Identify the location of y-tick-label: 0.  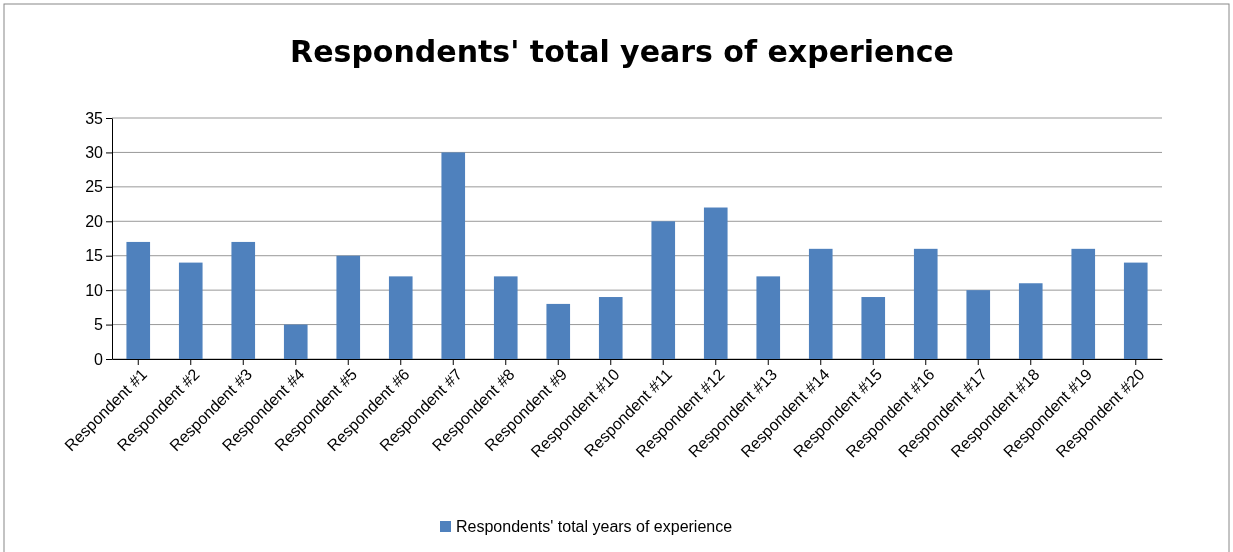
(99, 359).